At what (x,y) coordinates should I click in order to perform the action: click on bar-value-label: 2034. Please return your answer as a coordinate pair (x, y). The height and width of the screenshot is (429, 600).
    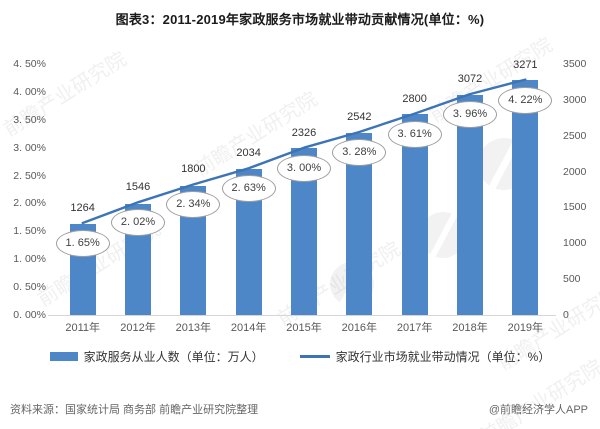
    Looking at the image, I should click on (248, 153).